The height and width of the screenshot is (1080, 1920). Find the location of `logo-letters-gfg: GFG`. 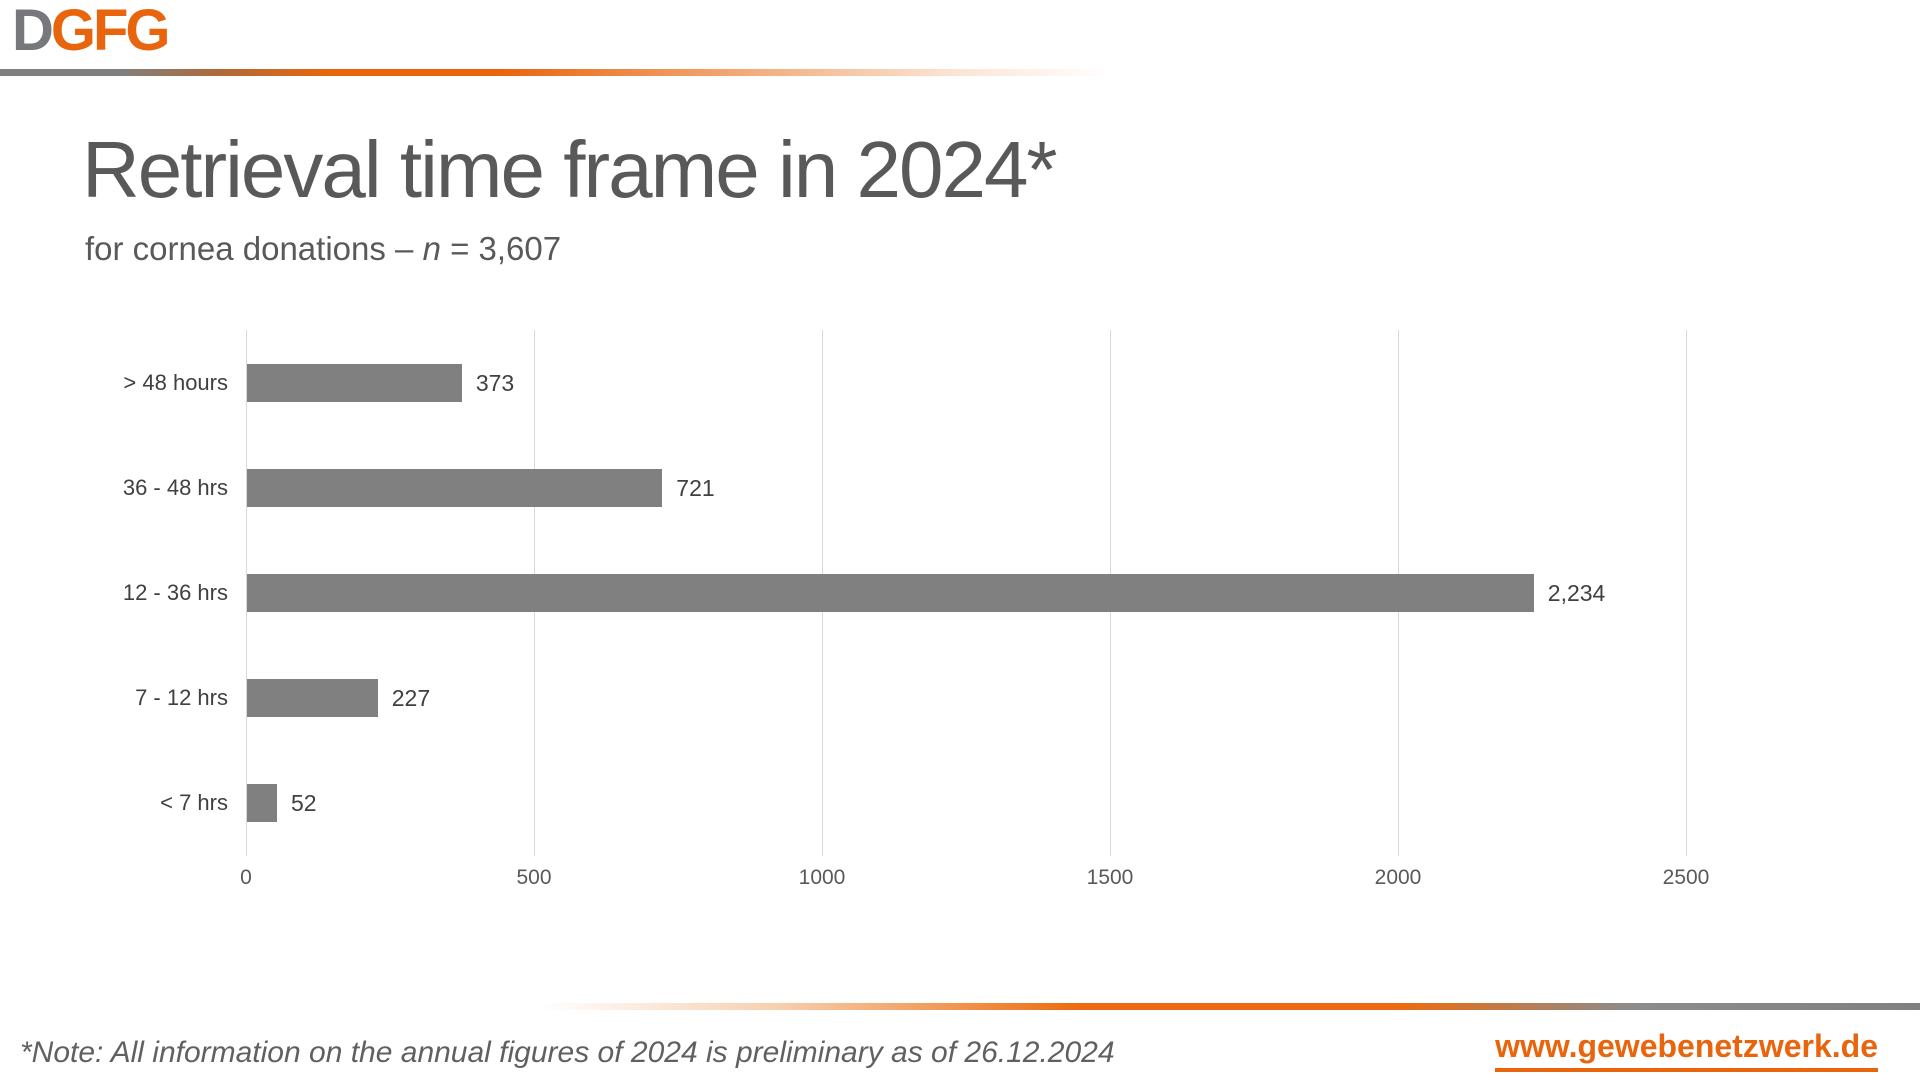

logo-letters-gfg: GFG is located at coordinates (110, 31).